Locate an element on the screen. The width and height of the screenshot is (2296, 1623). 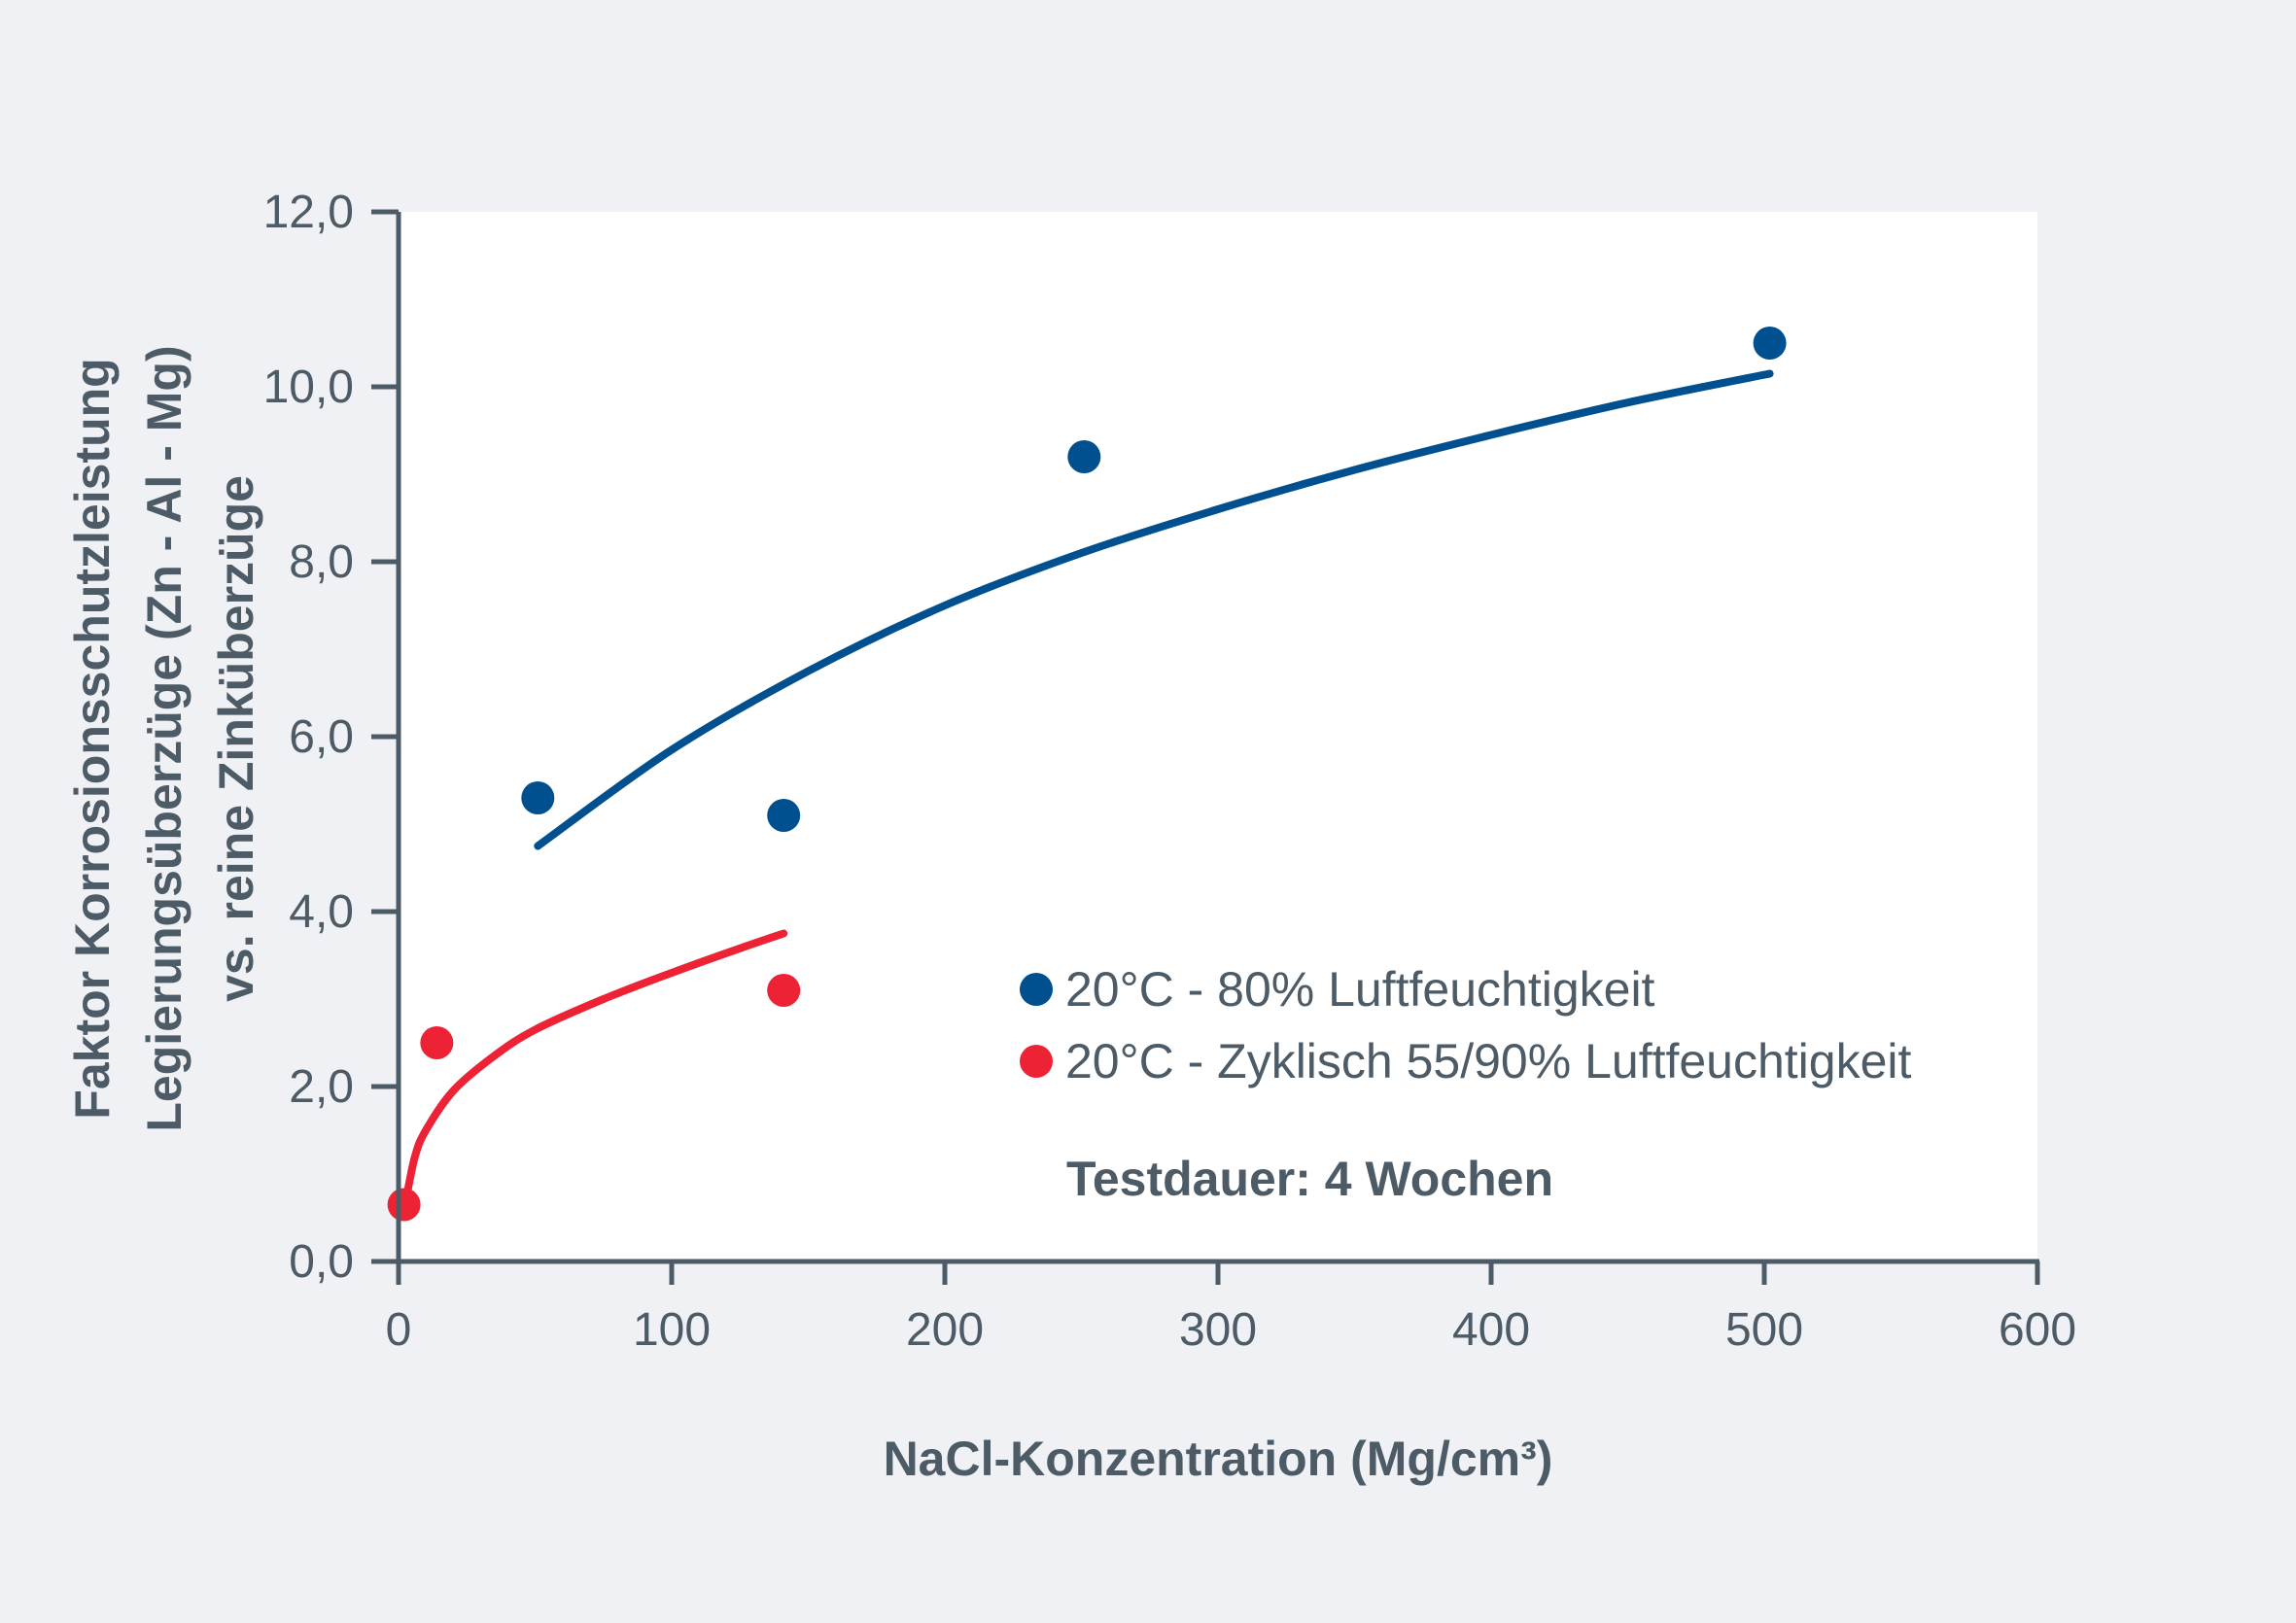
test-duration-annotation: Testdauer: 4 Wochen is located at coordinates (1309, 1179).